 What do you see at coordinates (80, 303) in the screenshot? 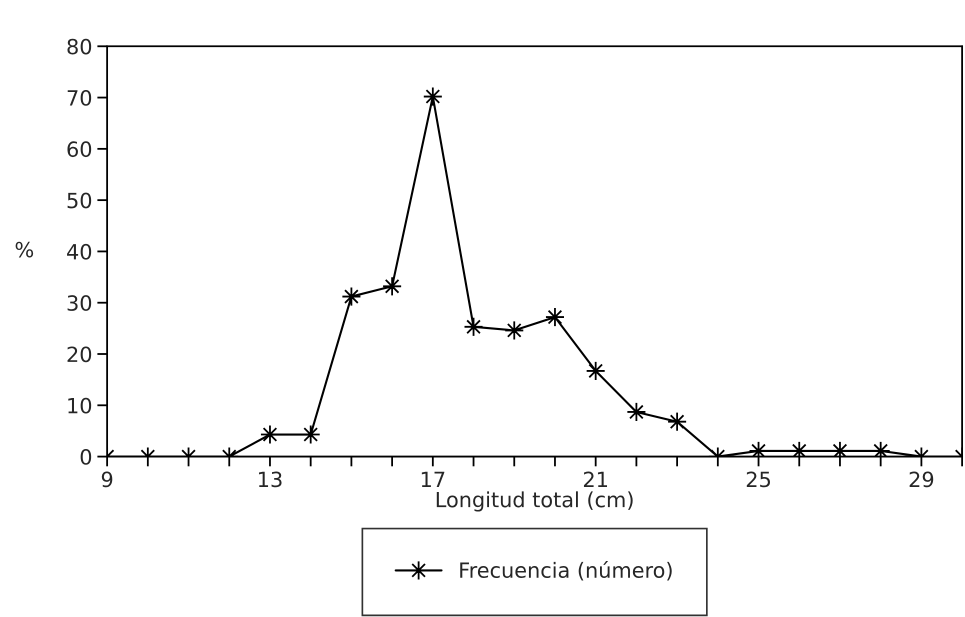
I see `y-tick-label: 30` at bounding box center [80, 303].